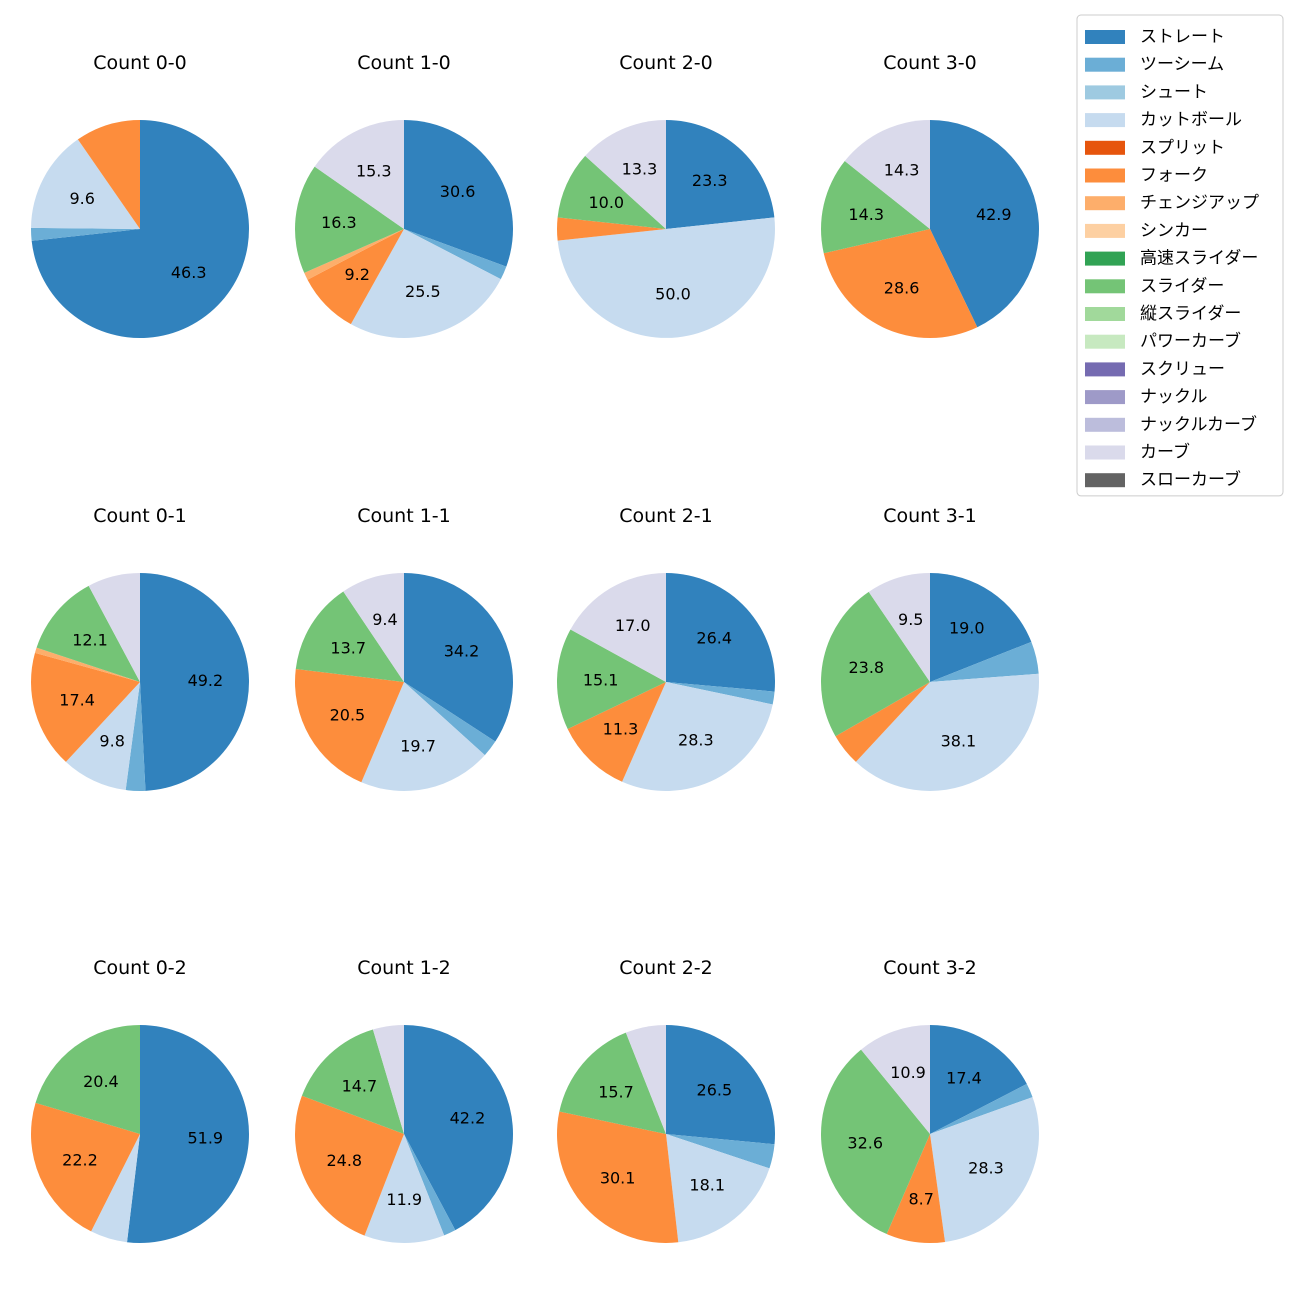  Describe the element at coordinates (1174, 92) in the screenshot. I see `legend-entry: シュート` at that location.